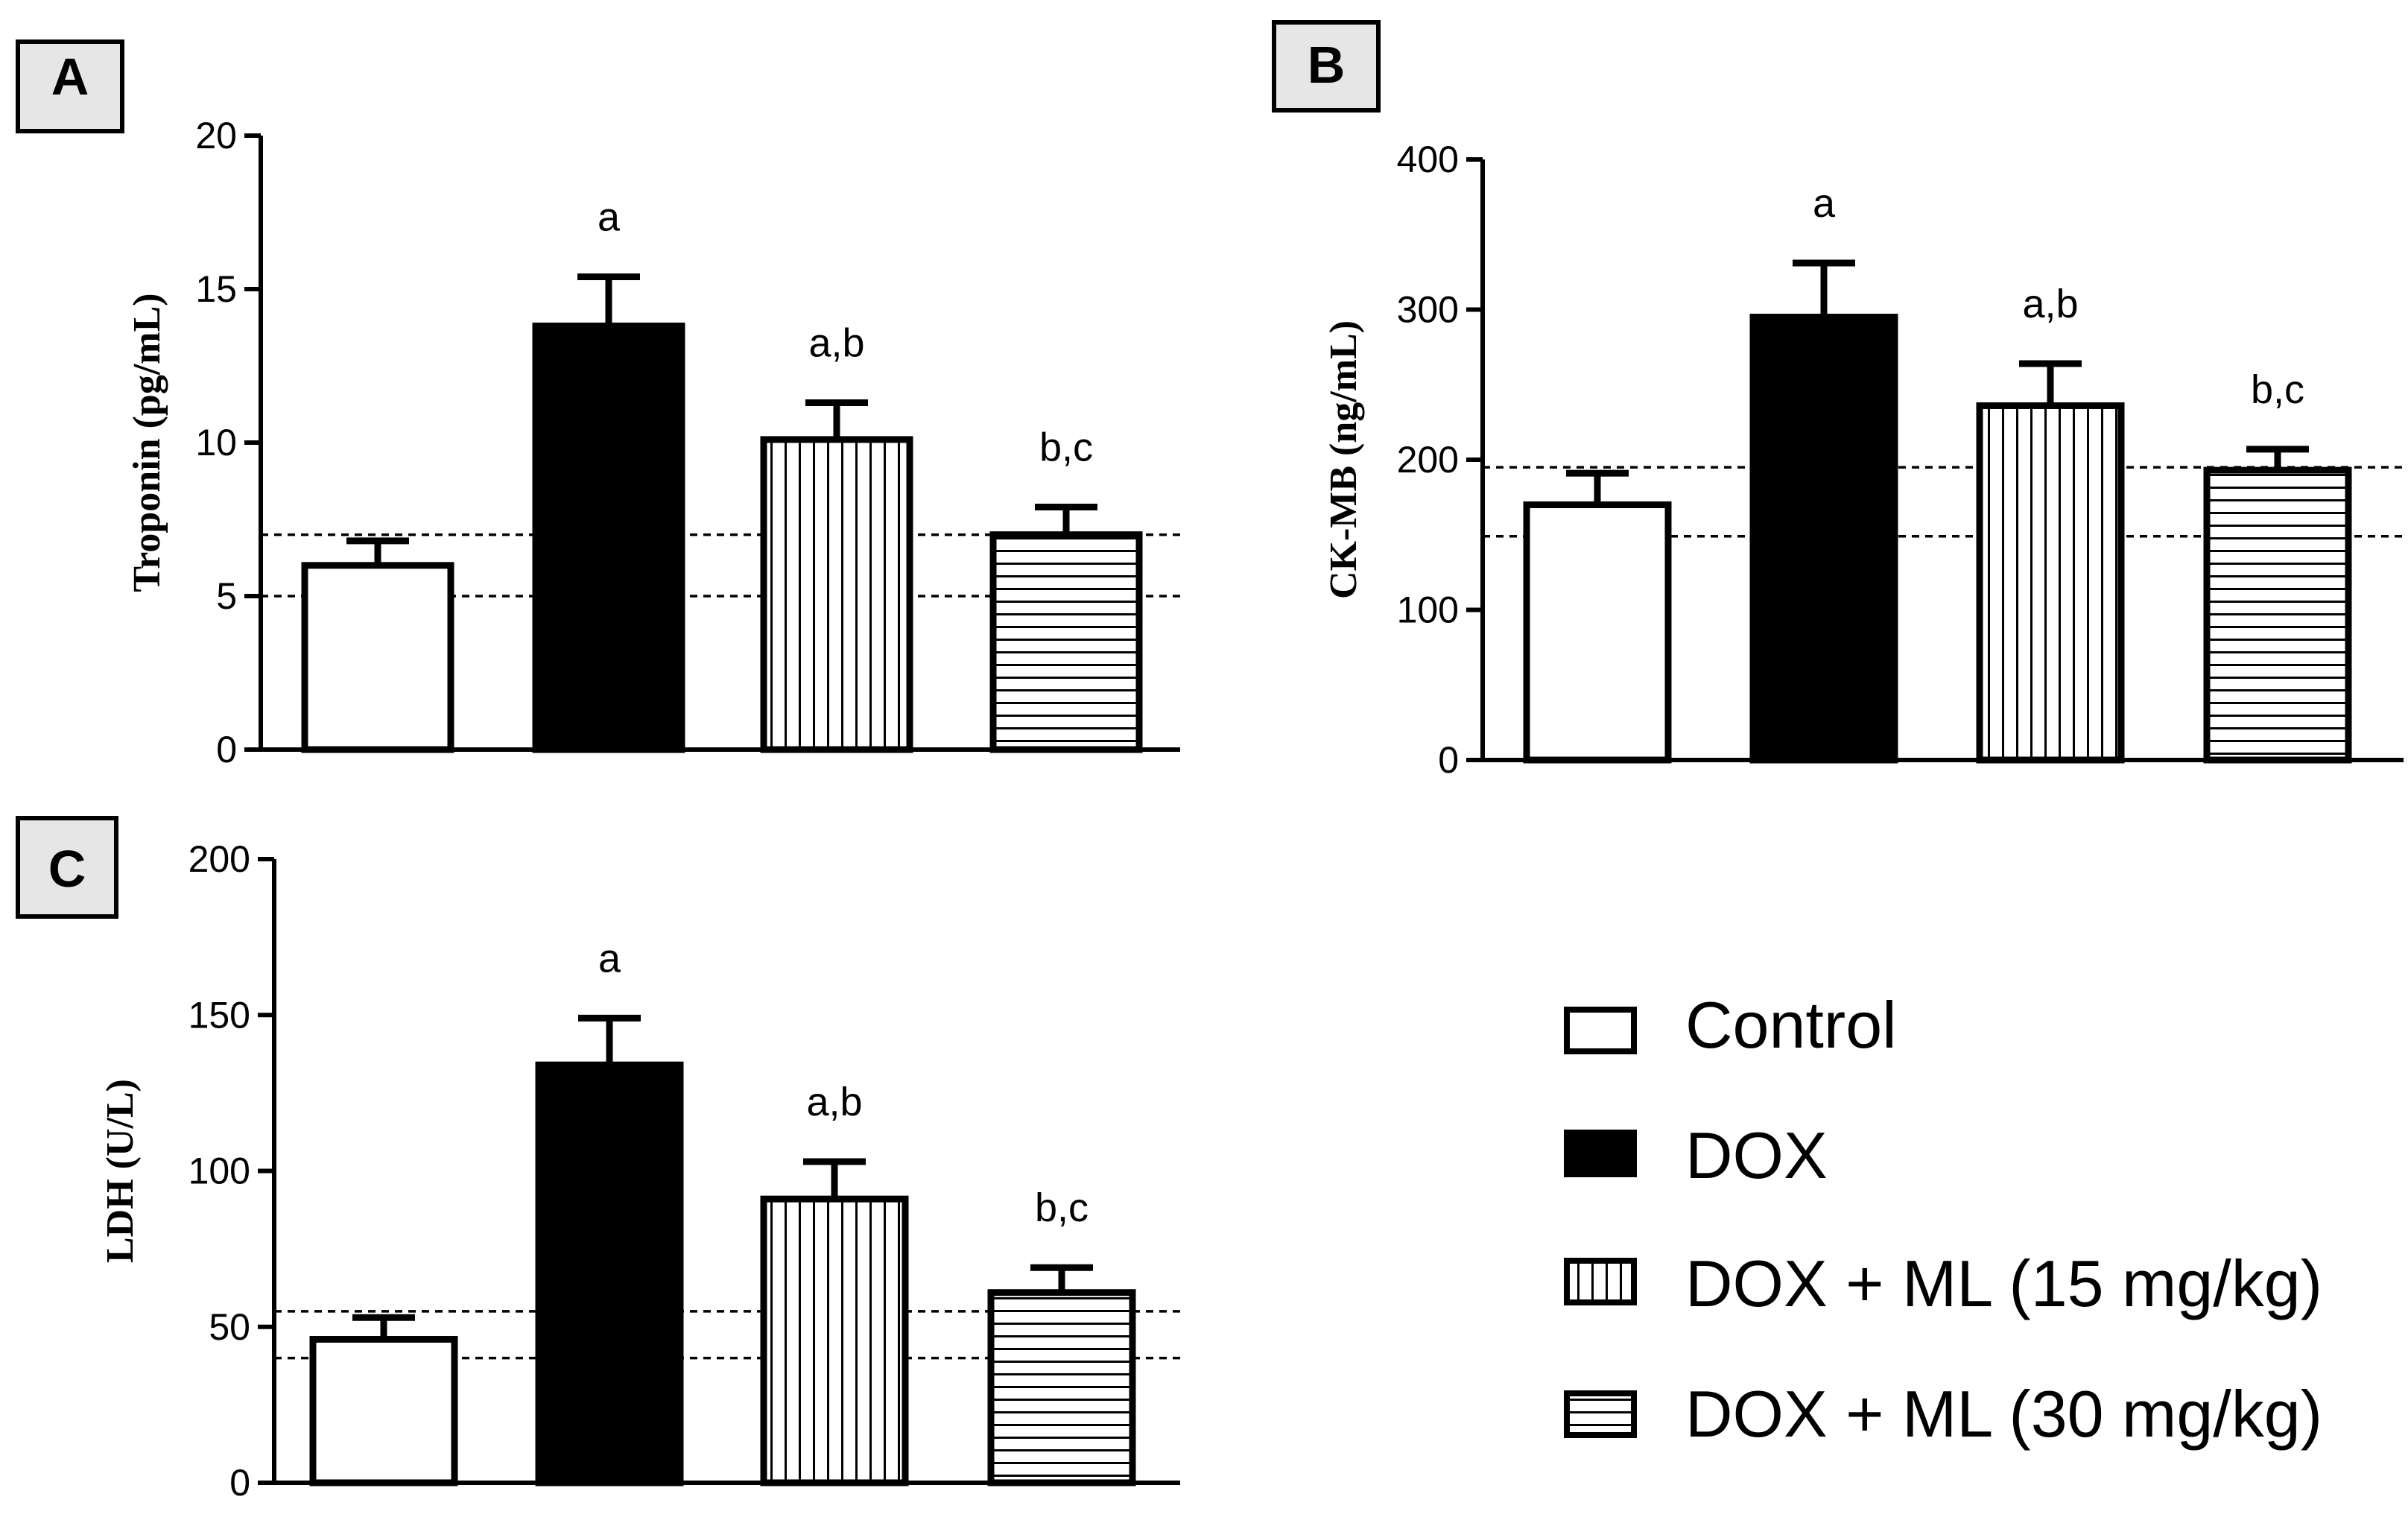 The image size is (2408, 1523). Describe the element at coordinates (2003, 1283) in the screenshot. I see `legend-label-dox-ml-15: DOX + ML (15 mg/kg)` at that location.